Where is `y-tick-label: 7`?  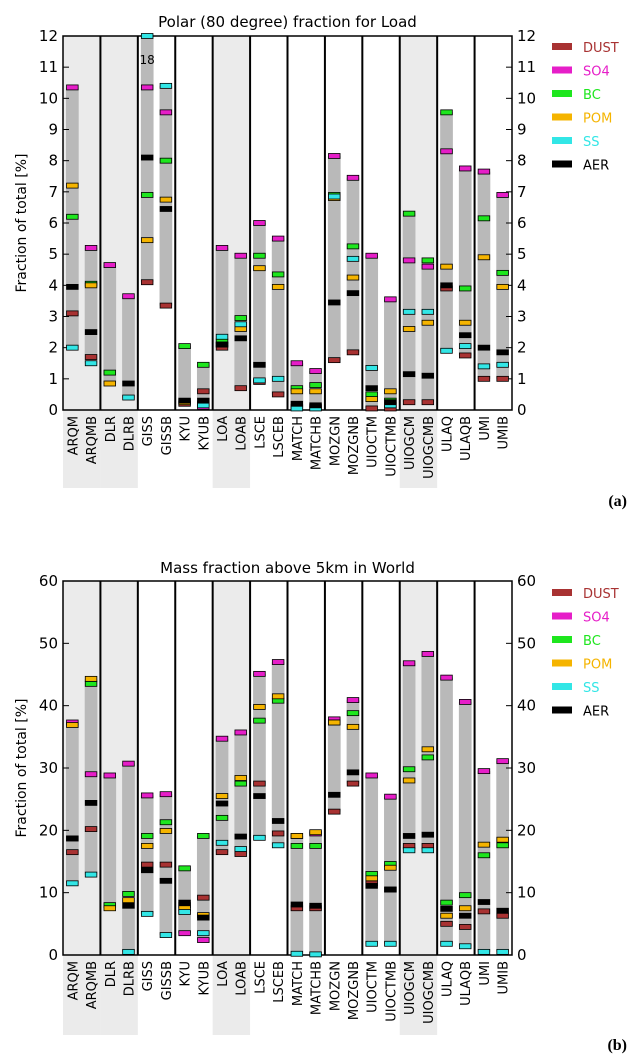
y-tick-label: 7 is located at coordinates (53, 192).